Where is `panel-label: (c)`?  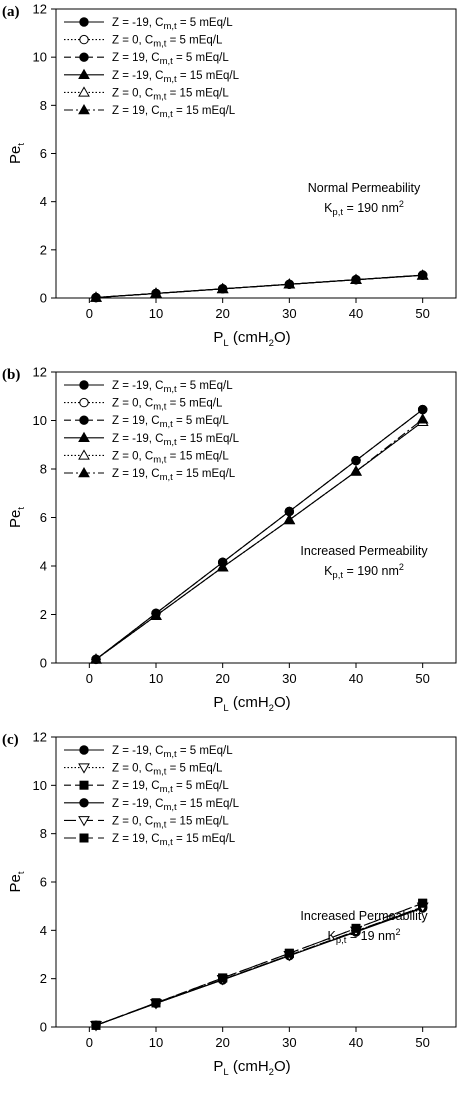 panel-label: (c) is located at coordinates (10, 740).